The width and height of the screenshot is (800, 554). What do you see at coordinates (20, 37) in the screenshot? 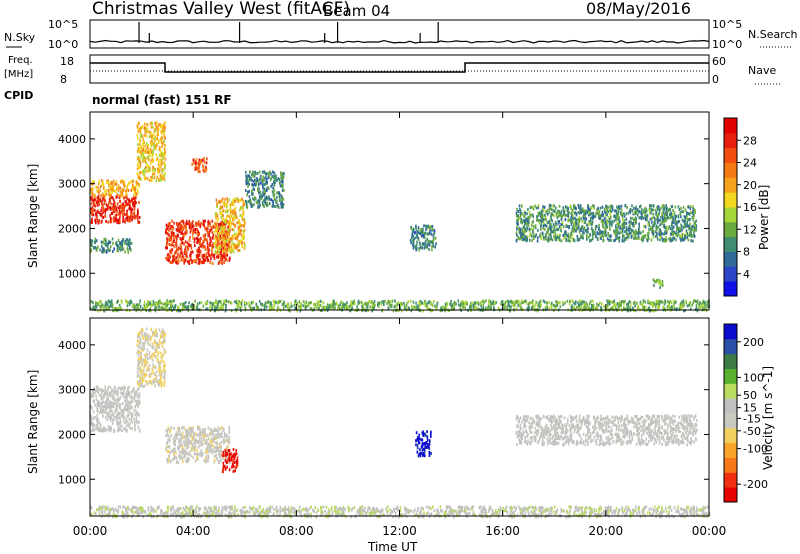
I see `sky-label: N.Sky` at bounding box center [20, 37].